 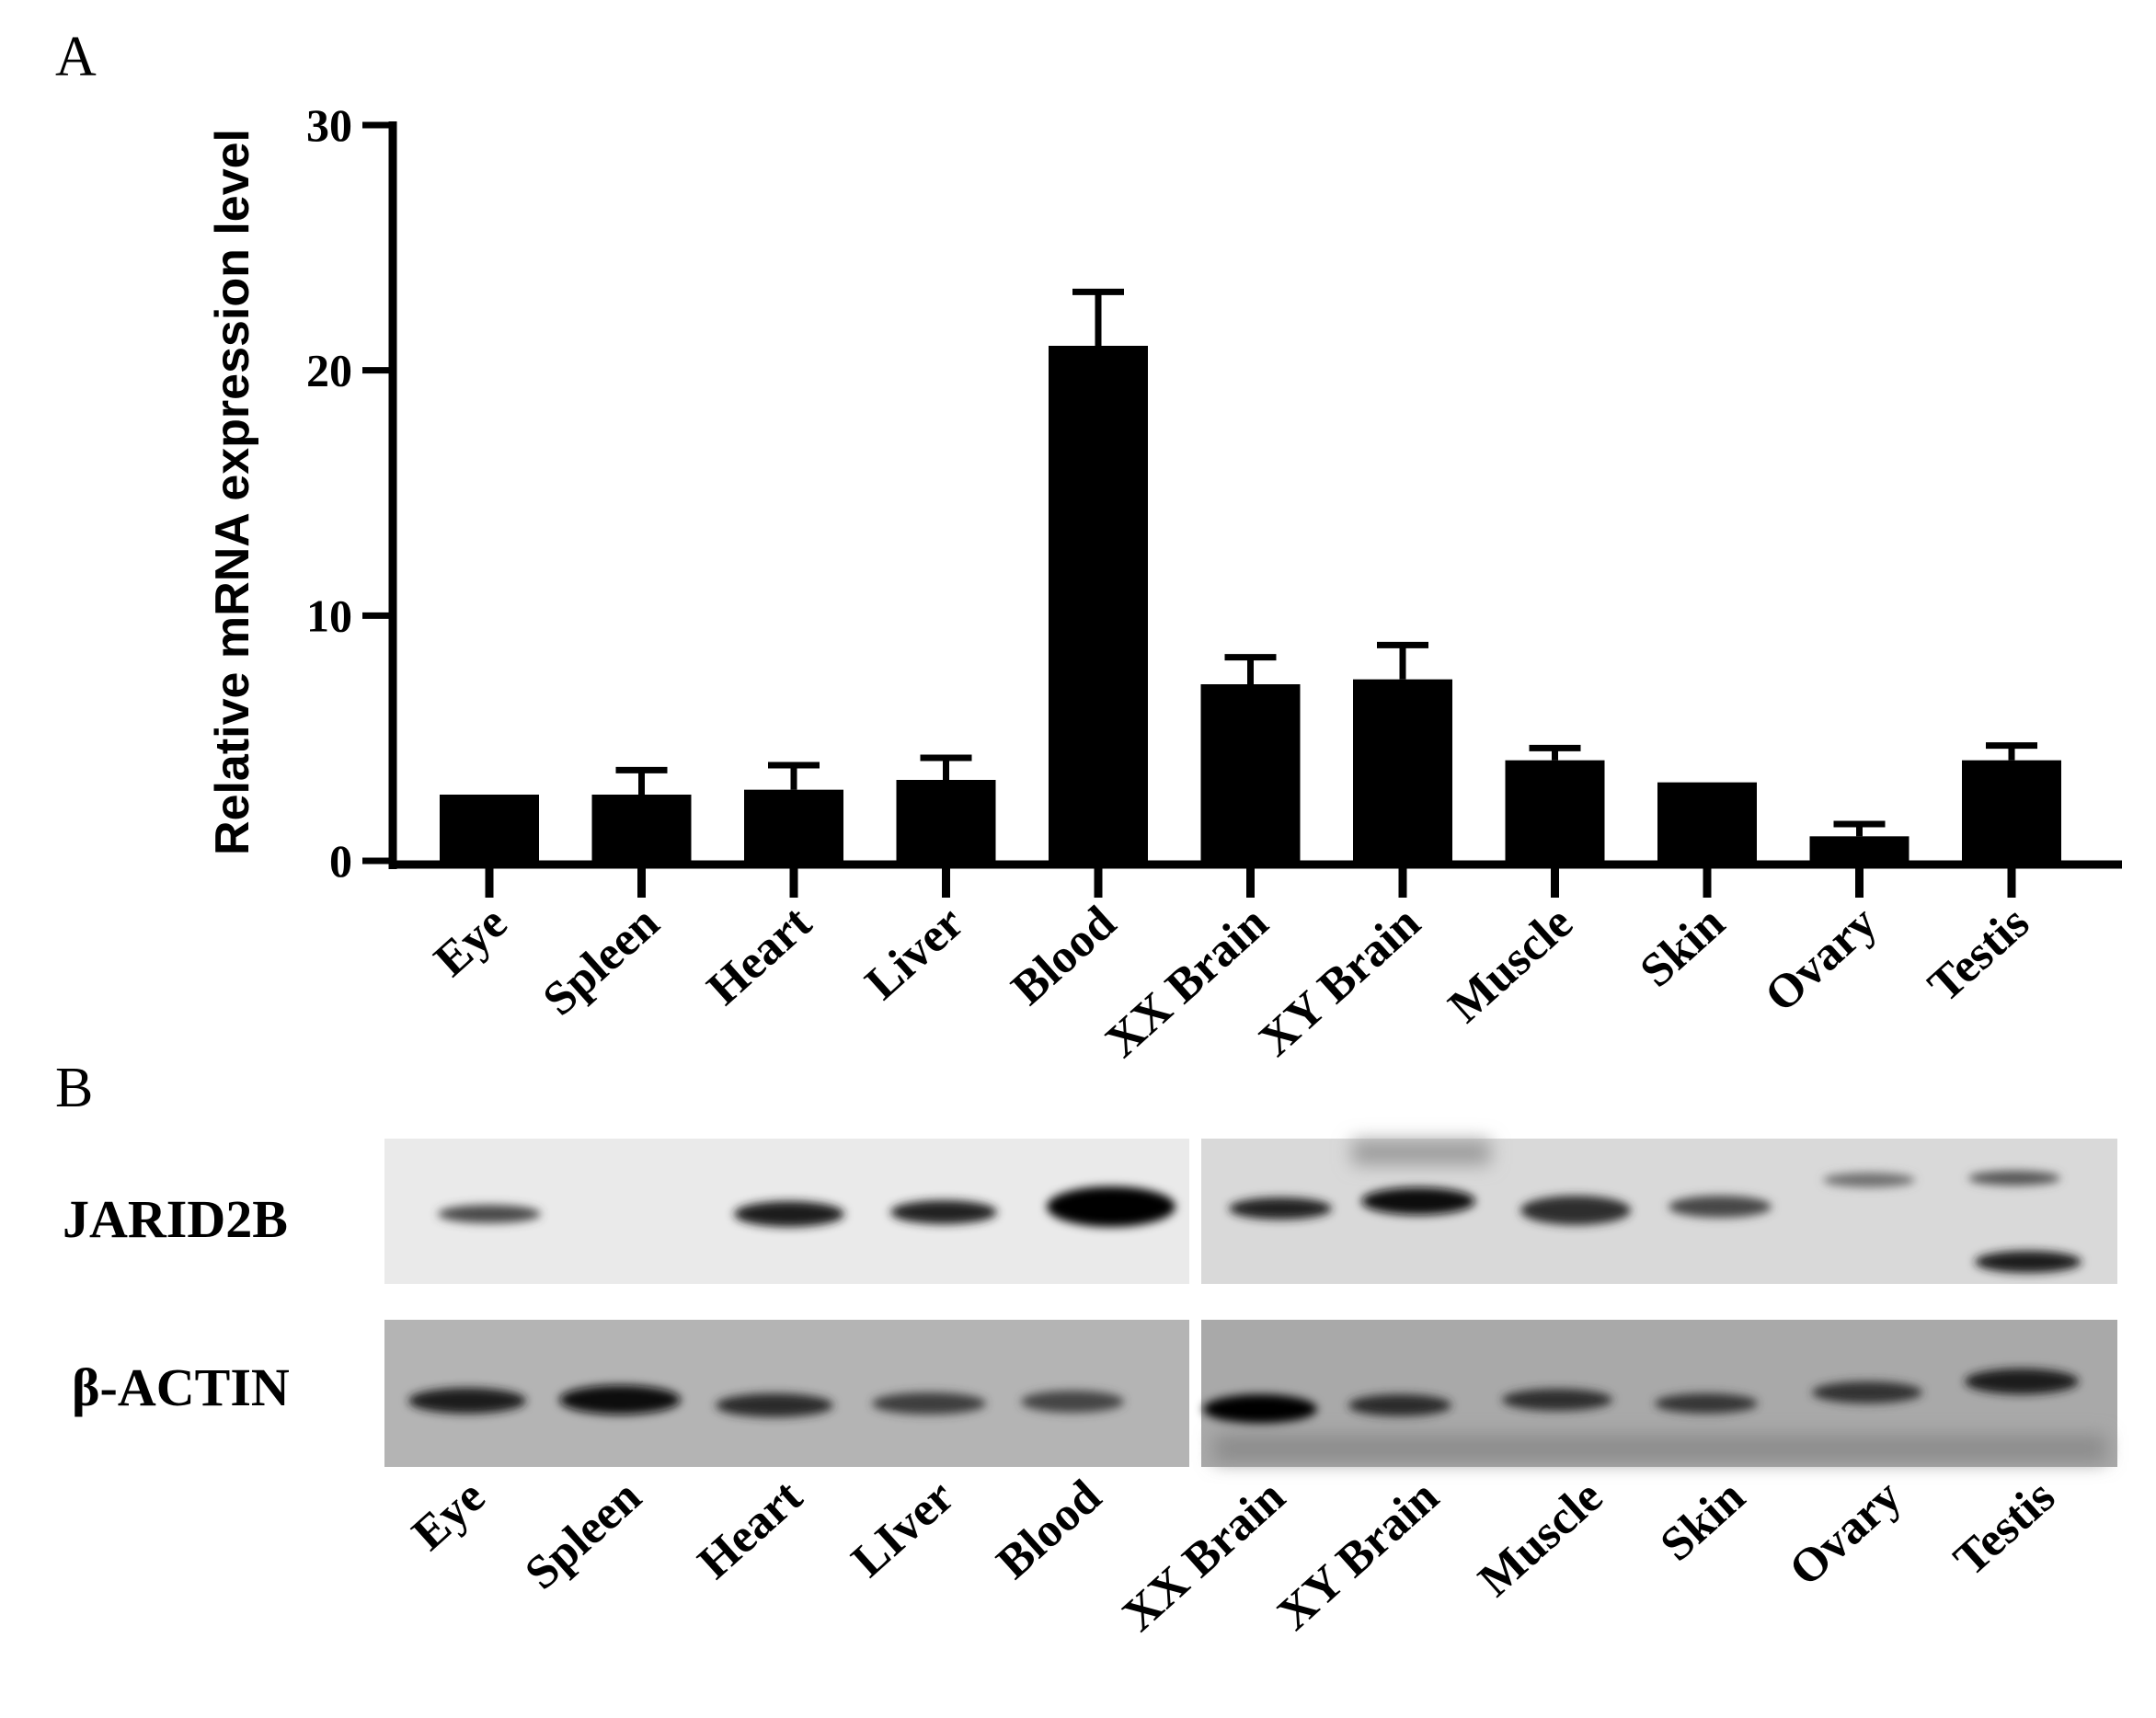 I want to click on band-actin-liver, so click(x=929, y=1403).